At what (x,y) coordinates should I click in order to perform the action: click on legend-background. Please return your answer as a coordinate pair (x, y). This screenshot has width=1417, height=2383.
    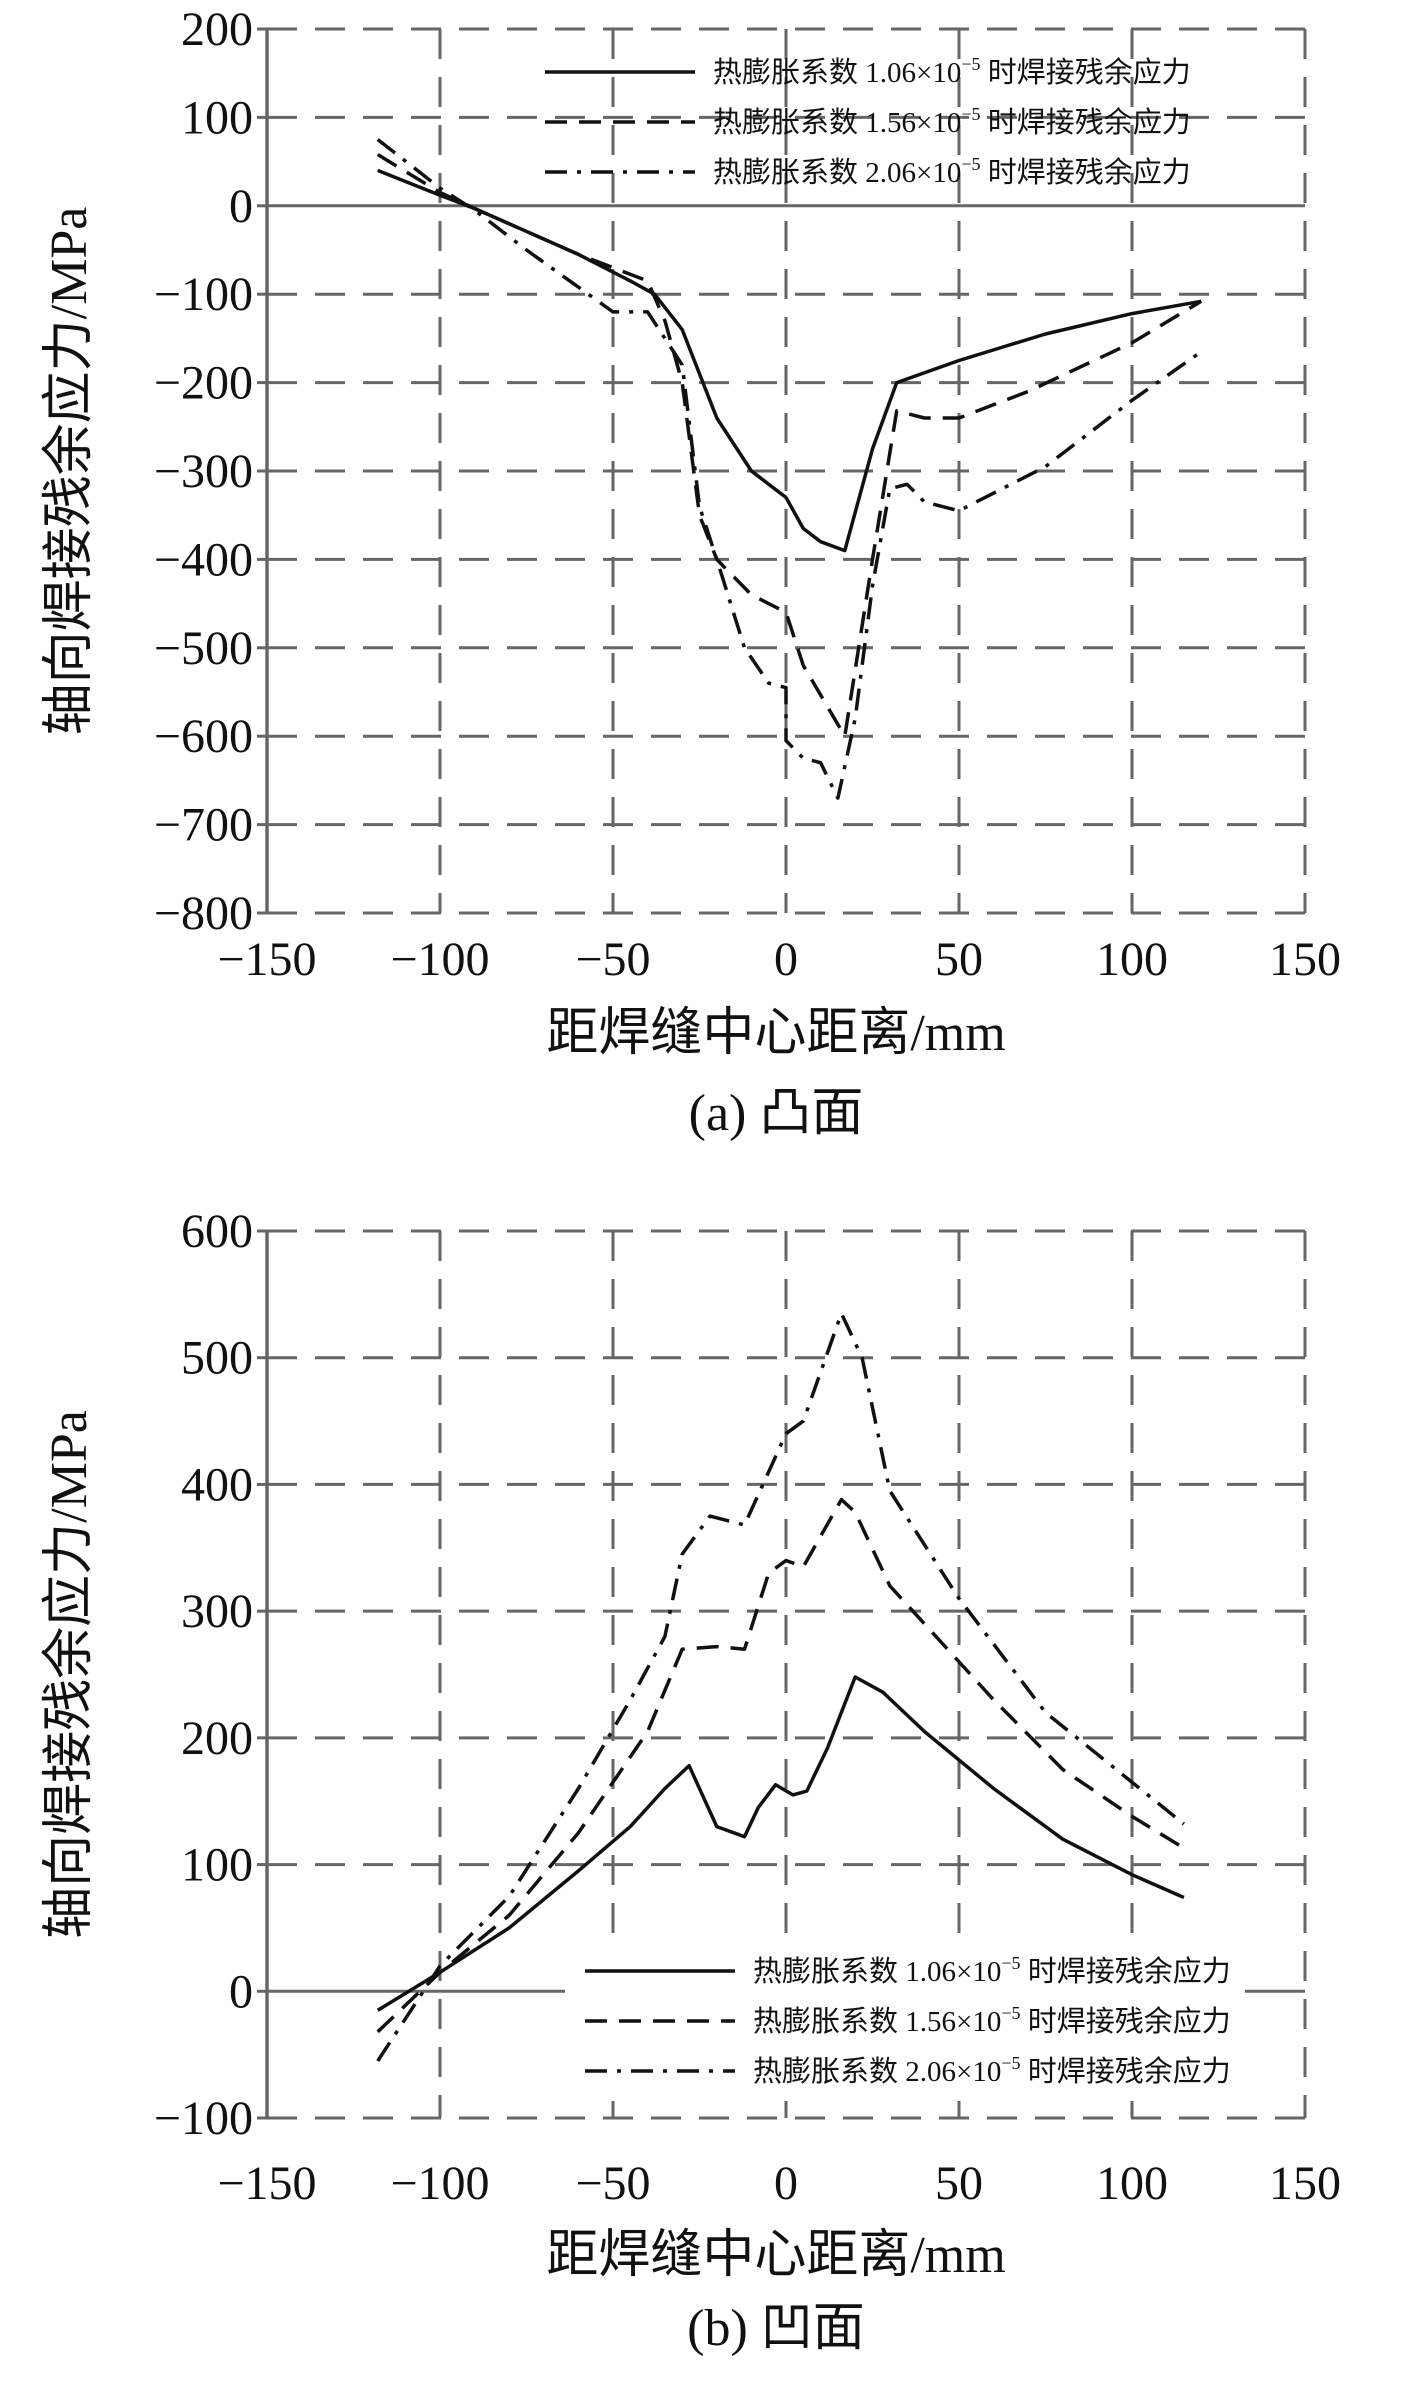
    Looking at the image, I should click on (905, 2021).